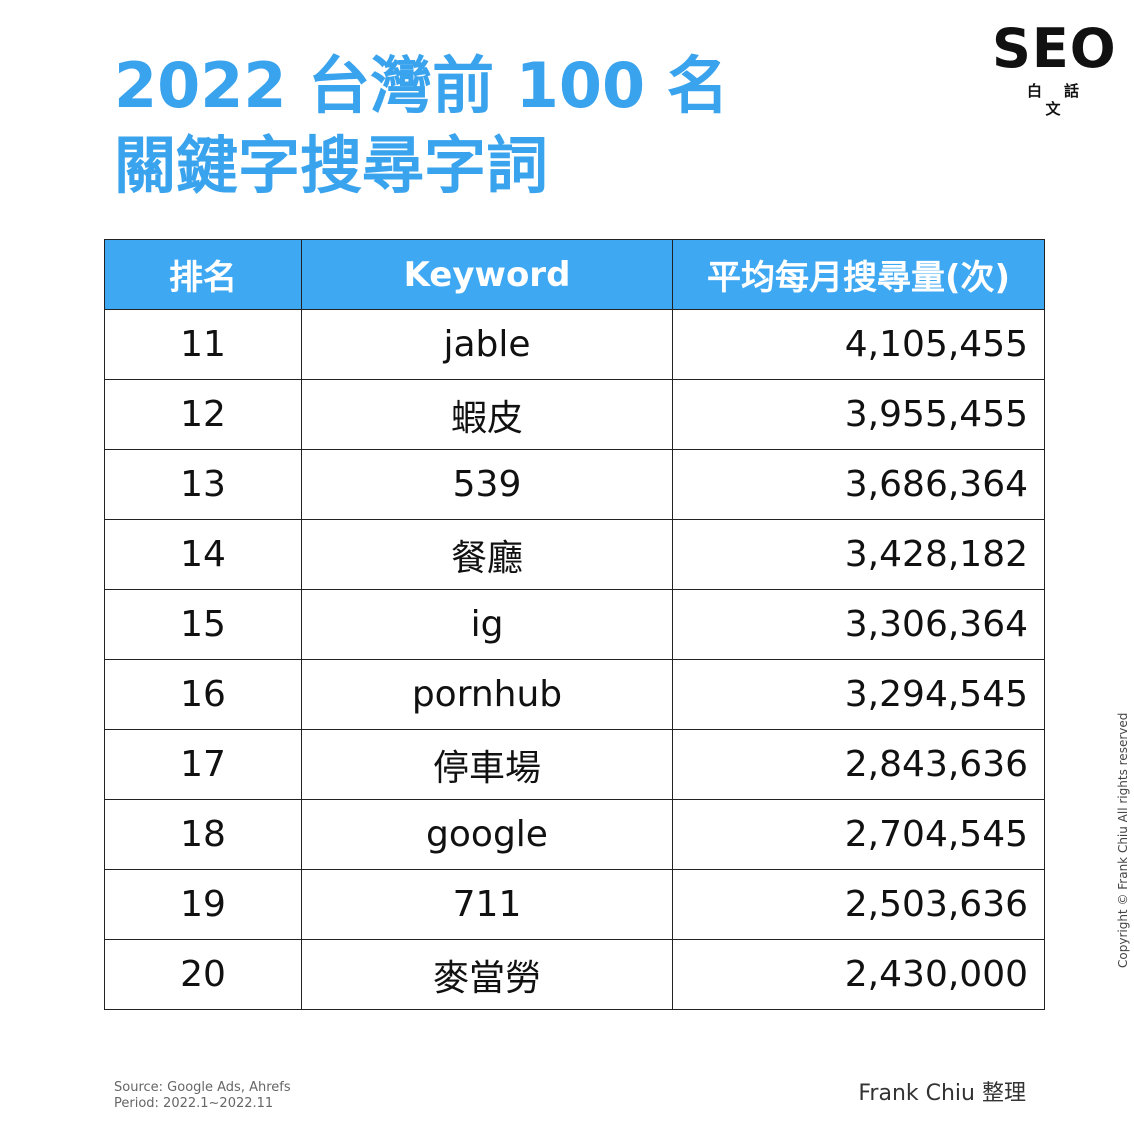 Image resolution: width=1134 pixels, height=1134 pixels. What do you see at coordinates (487, 414) in the screenshot?
I see `keyword-cell: 蝦皮` at bounding box center [487, 414].